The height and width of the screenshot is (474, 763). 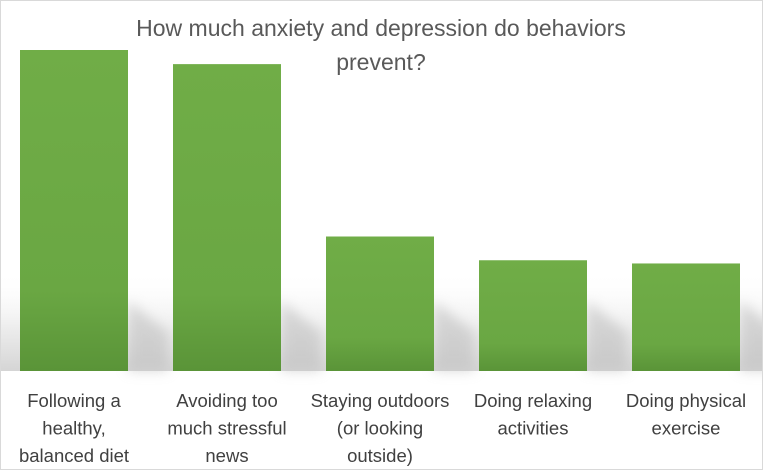 I want to click on category-label-4: Doing relaxing activities, so click(x=533, y=414).